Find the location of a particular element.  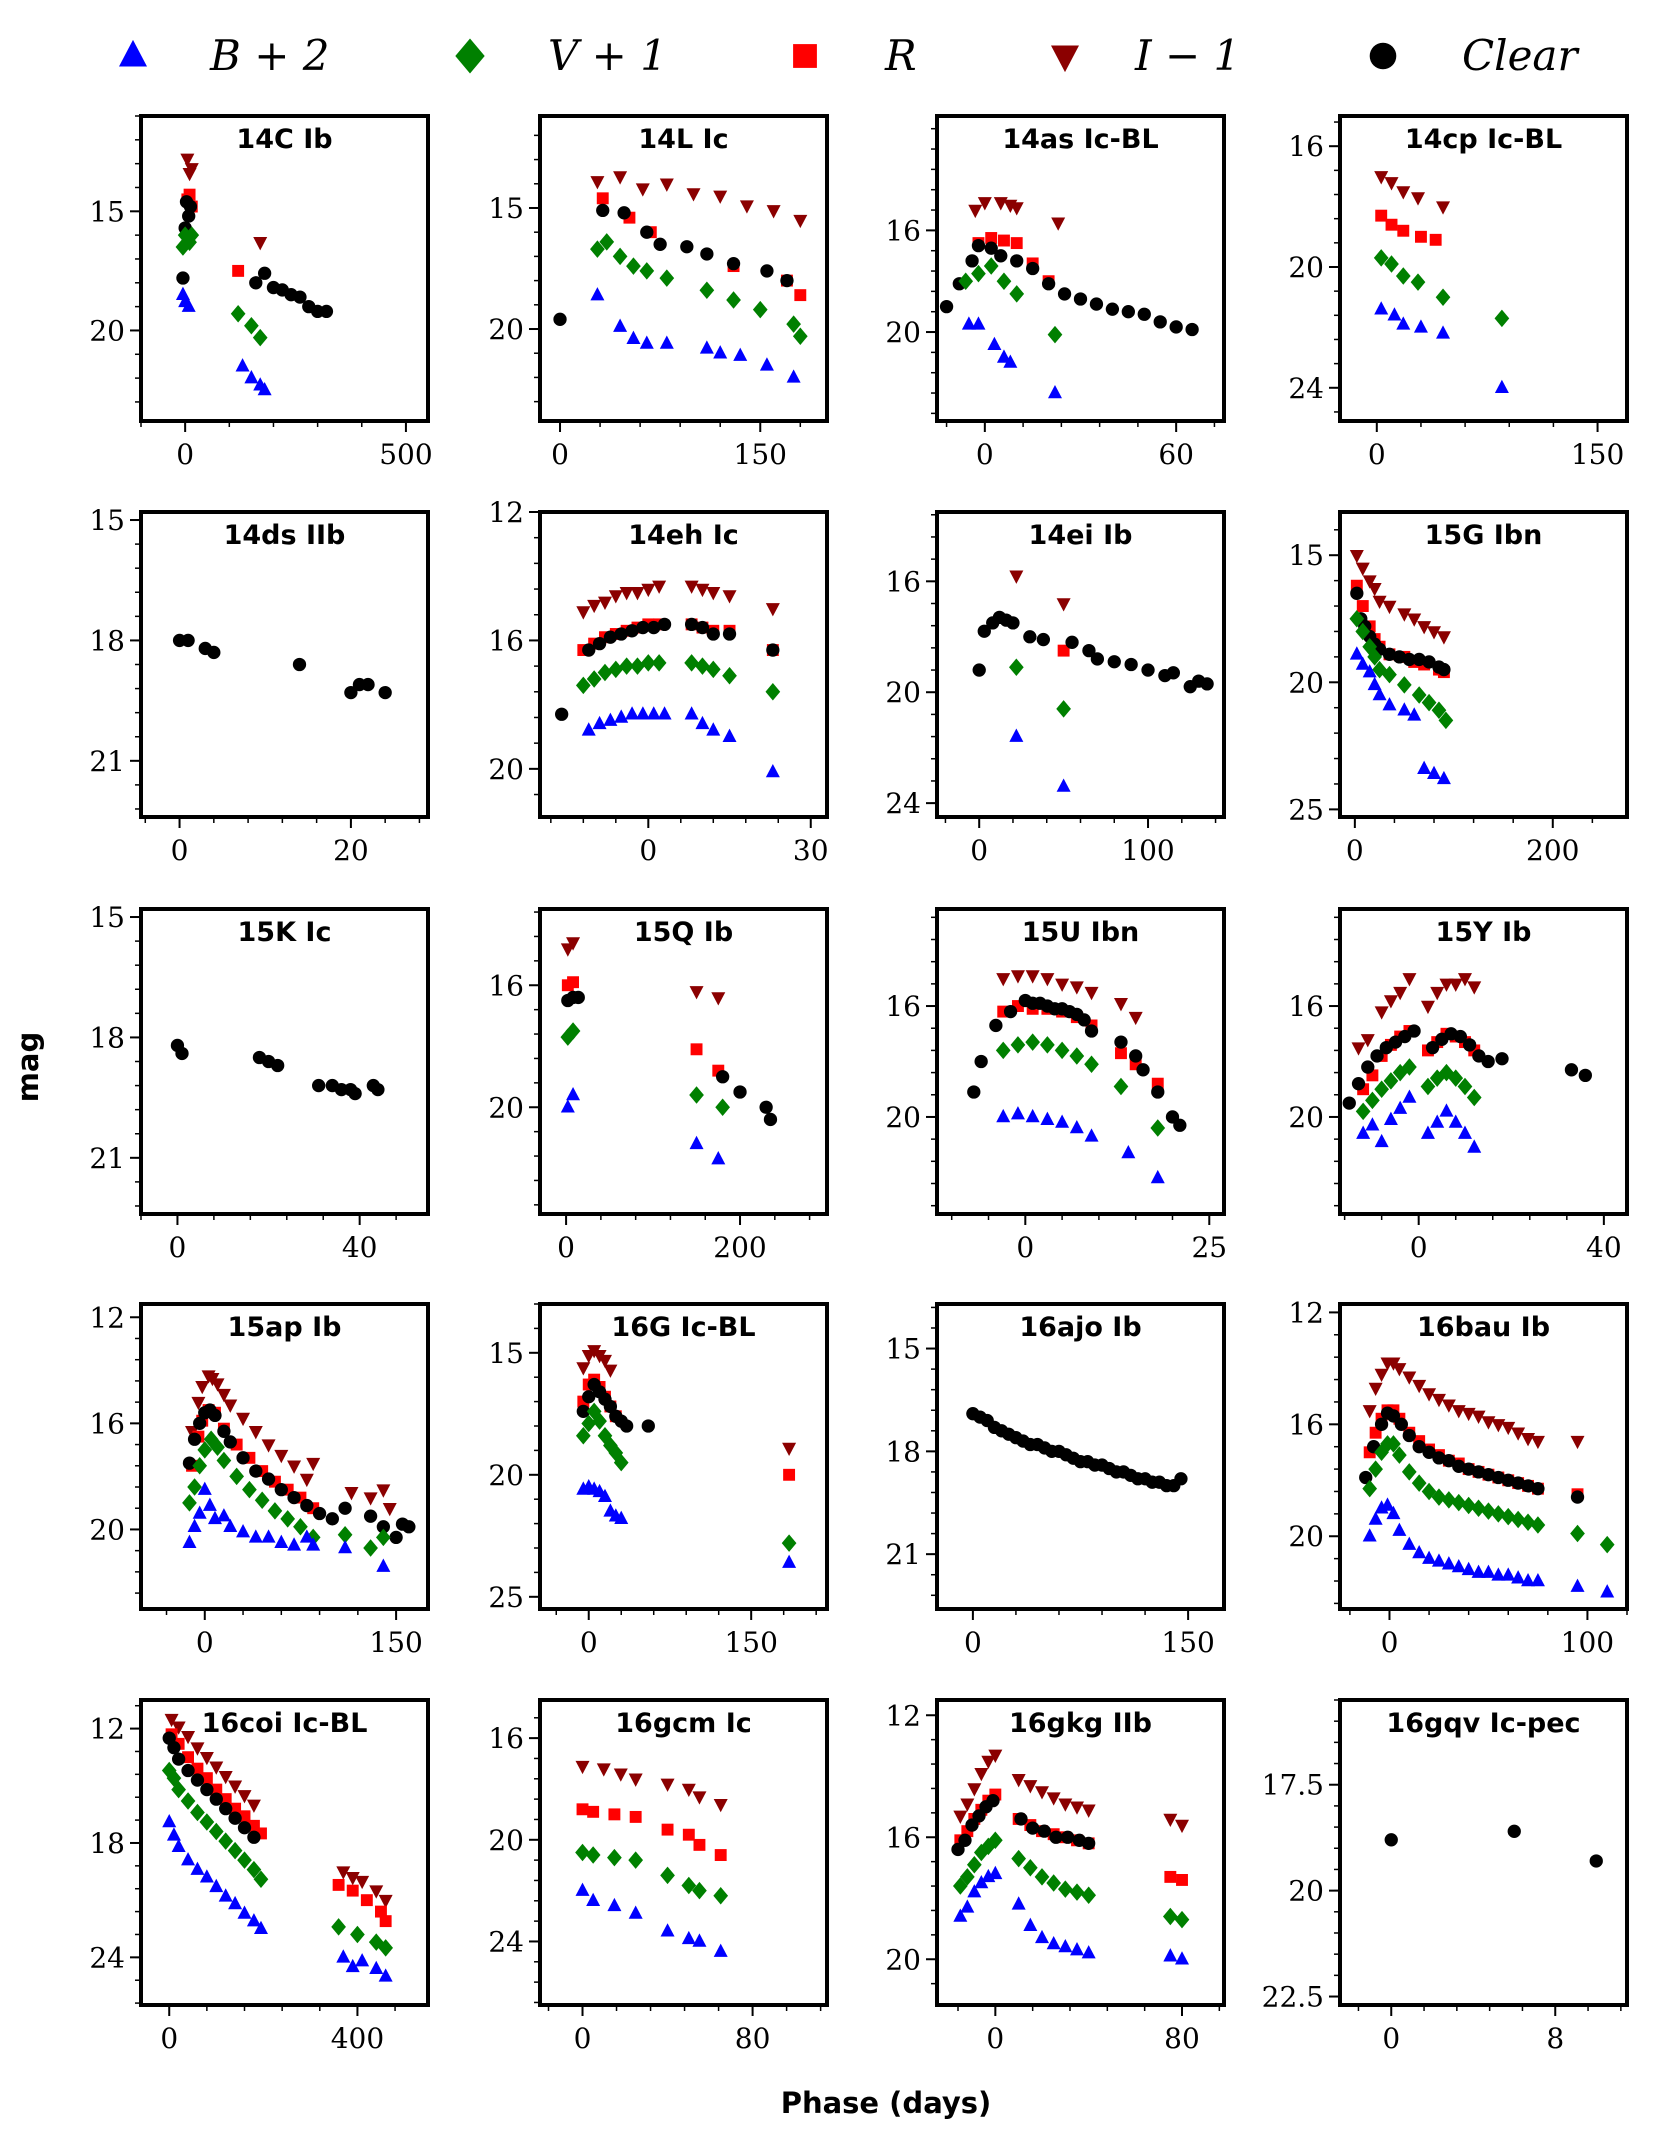

panel-16gqv: 17.5 20 22.5 0 8 16gqv Ic-pec is located at coordinates (1445, 1876).